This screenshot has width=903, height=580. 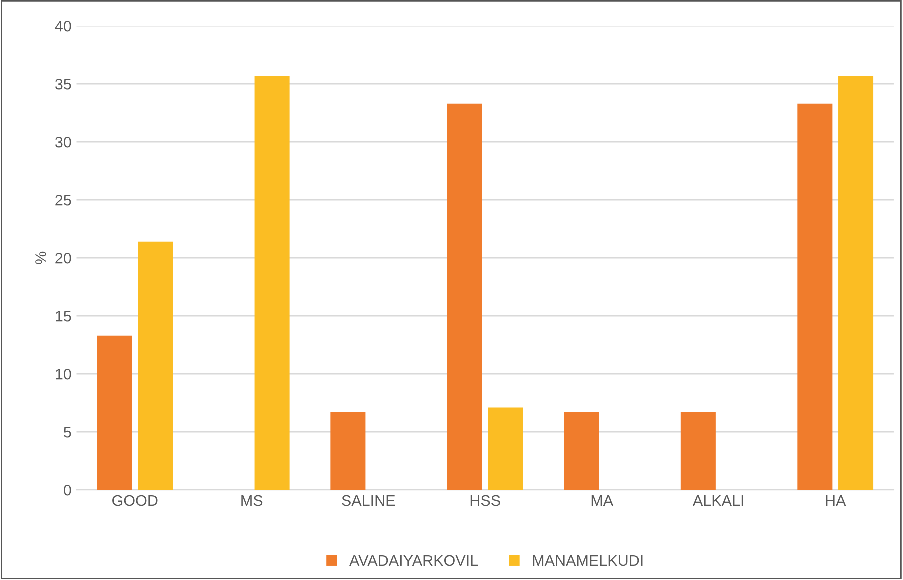 What do you see at coordinates (485, 500) in the screenshot?
I see `x-tick-label: HSS` at bounding box center [485, 500].